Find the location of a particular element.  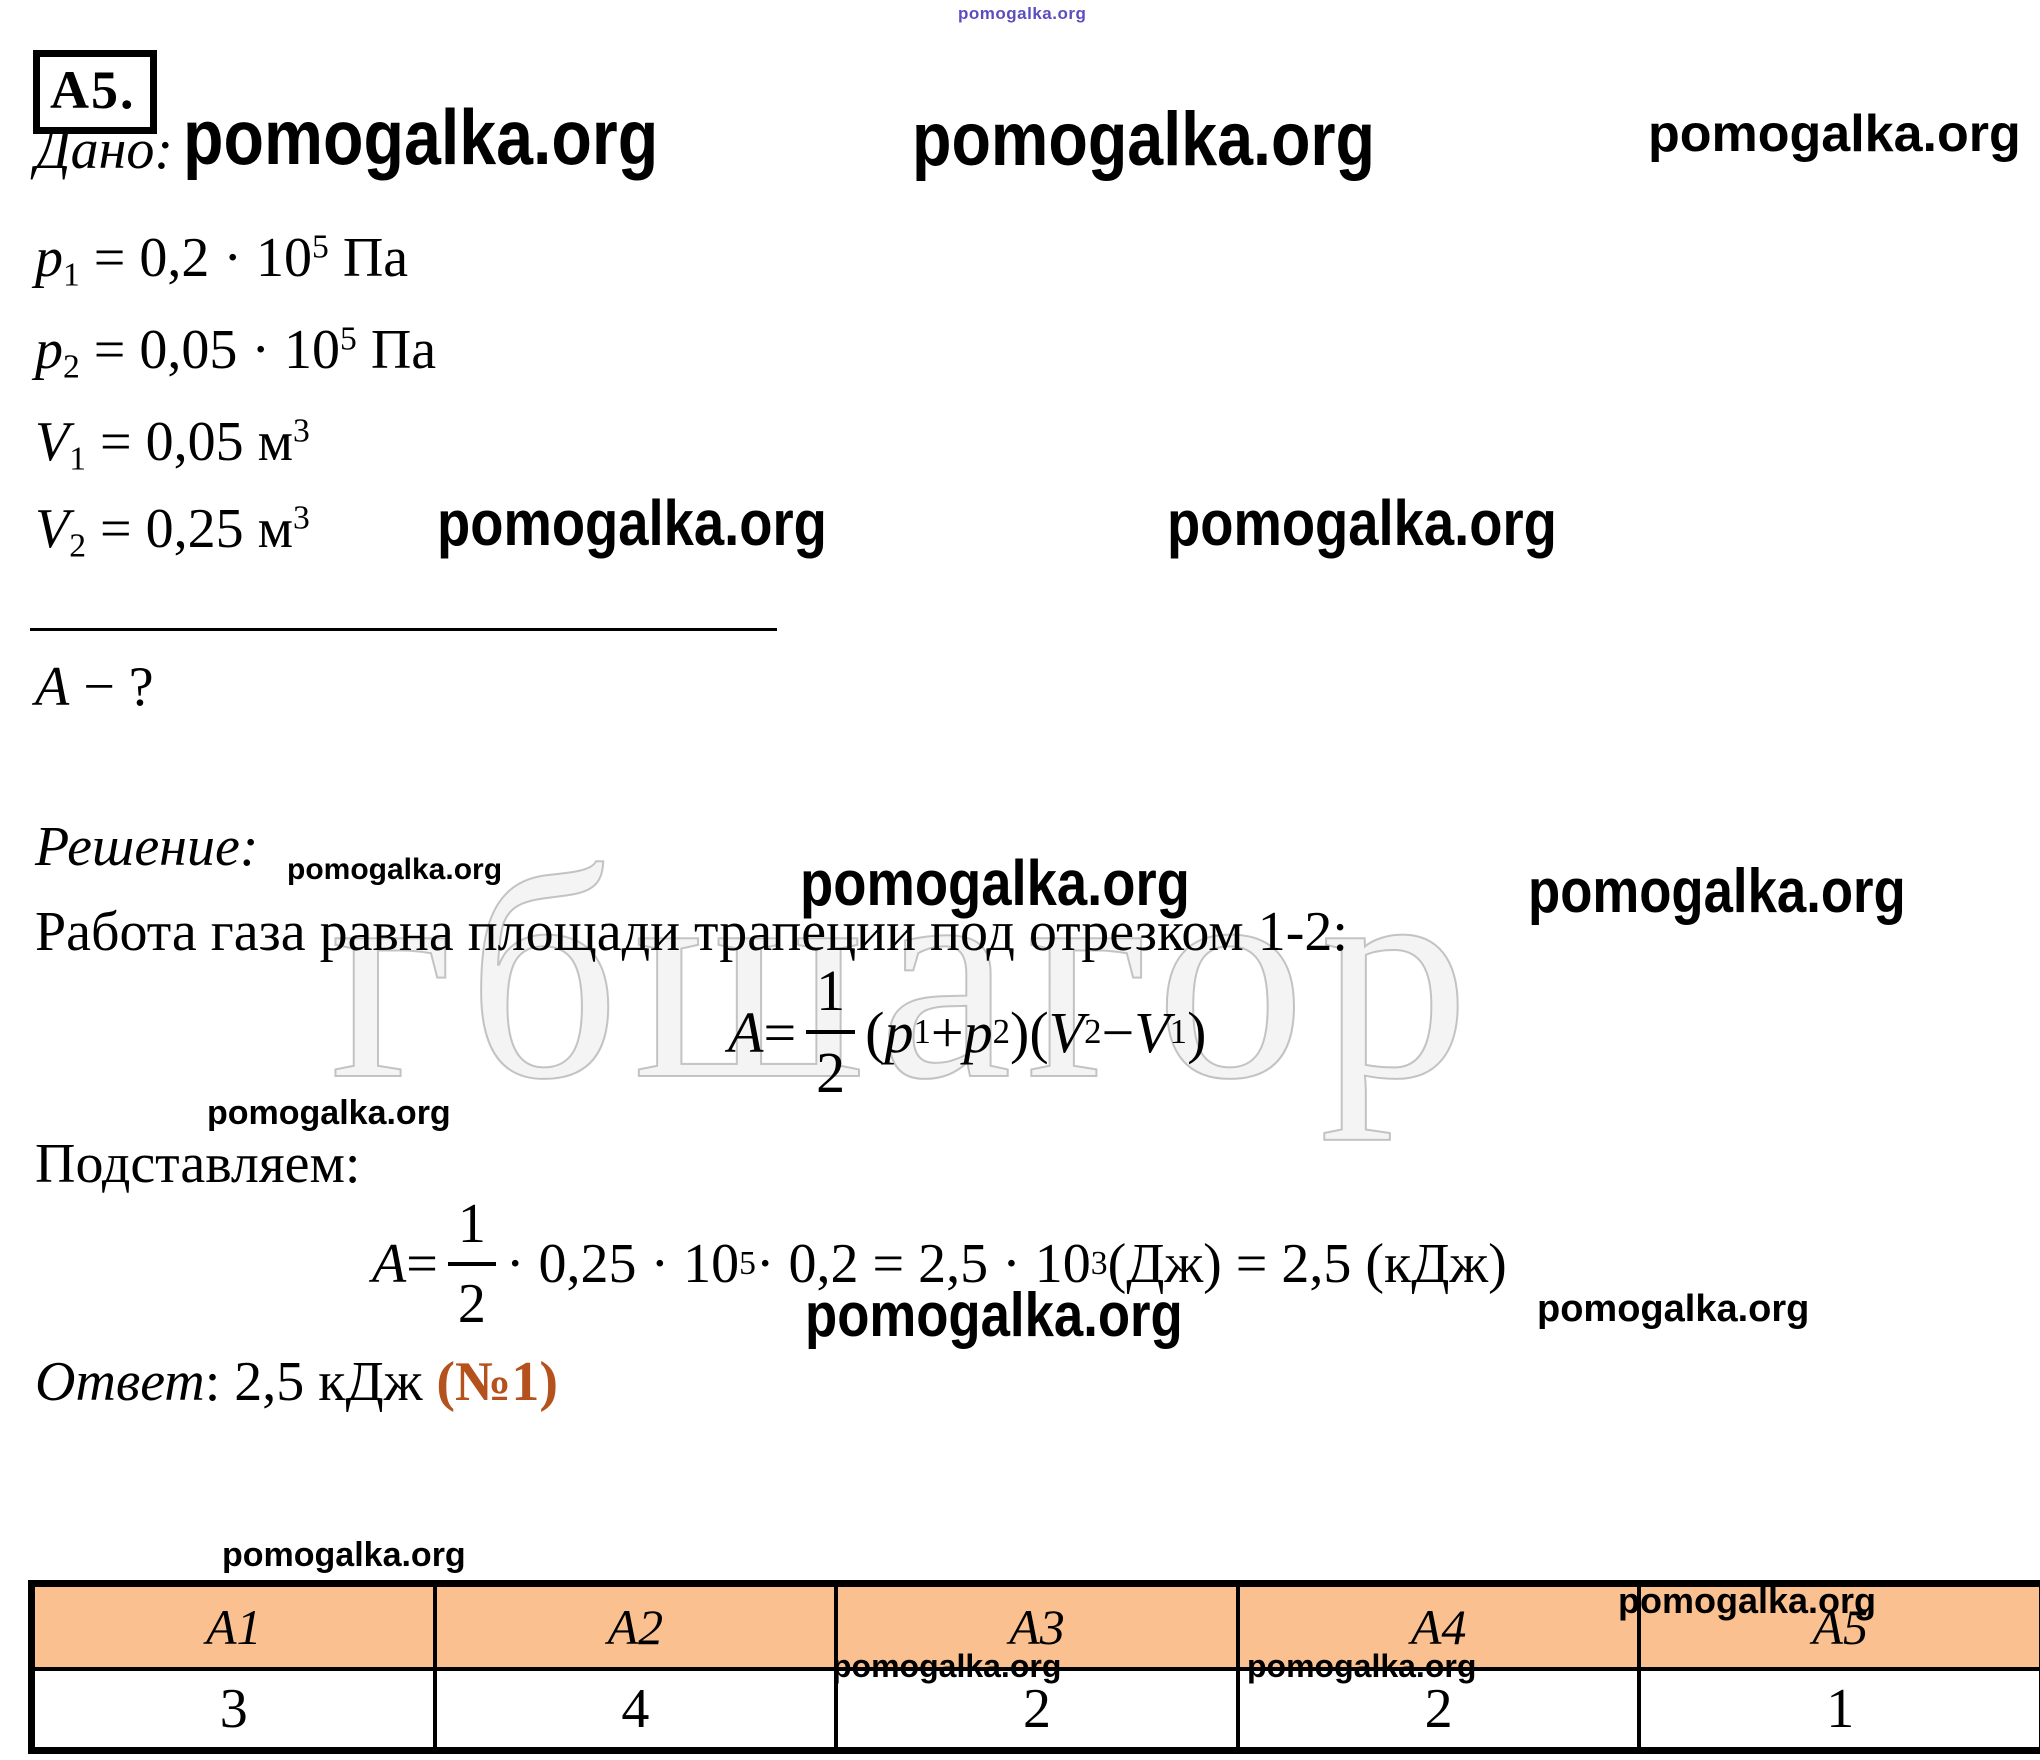

answers-table-header-a5: А5 is located at coordinates (1839, 1627).